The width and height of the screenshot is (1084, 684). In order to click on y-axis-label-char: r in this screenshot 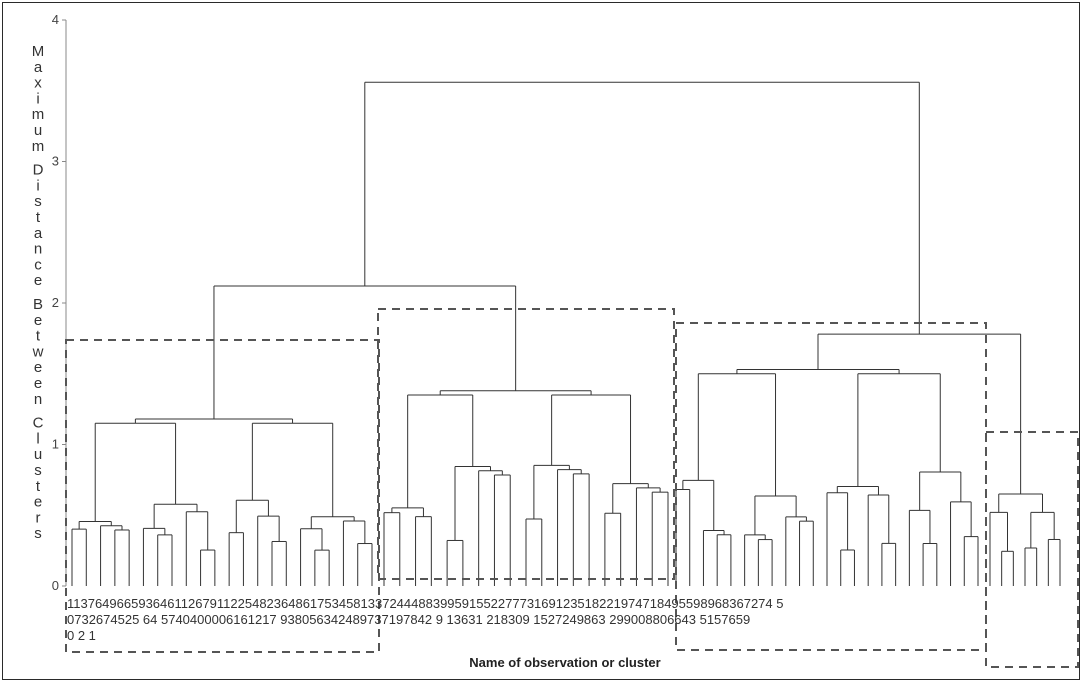, I will do `click(38, 517)`.